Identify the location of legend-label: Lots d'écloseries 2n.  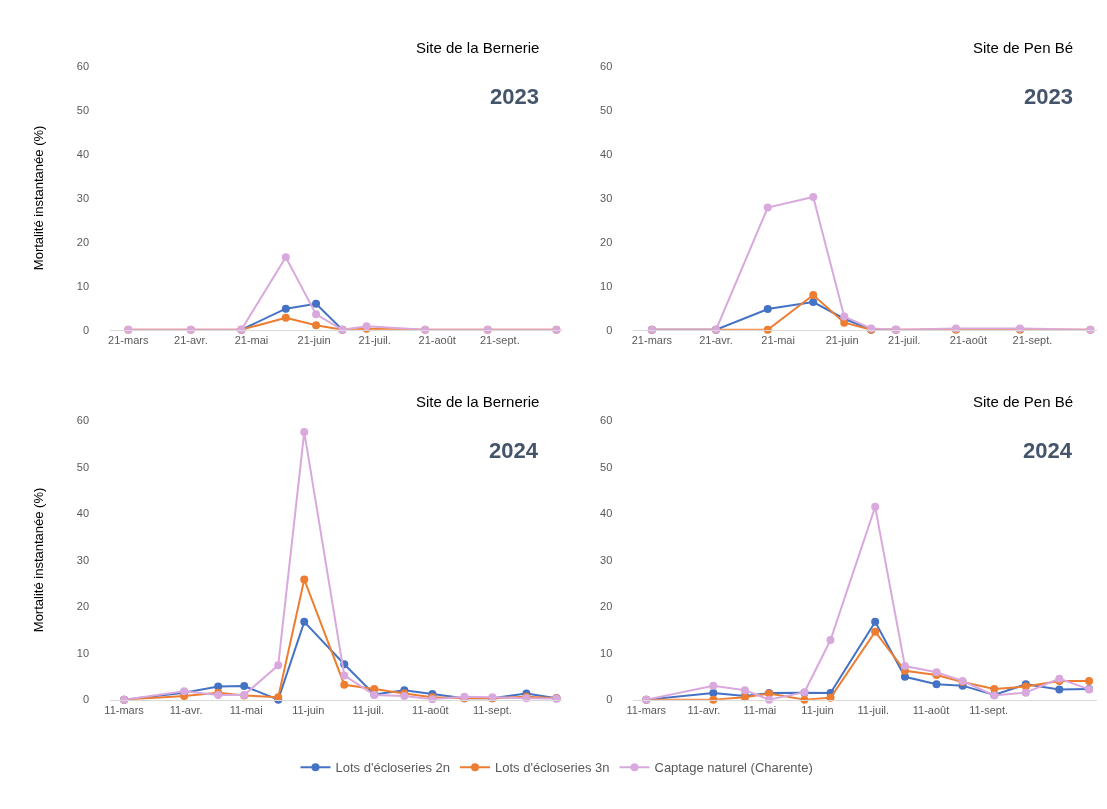
(392, 768).